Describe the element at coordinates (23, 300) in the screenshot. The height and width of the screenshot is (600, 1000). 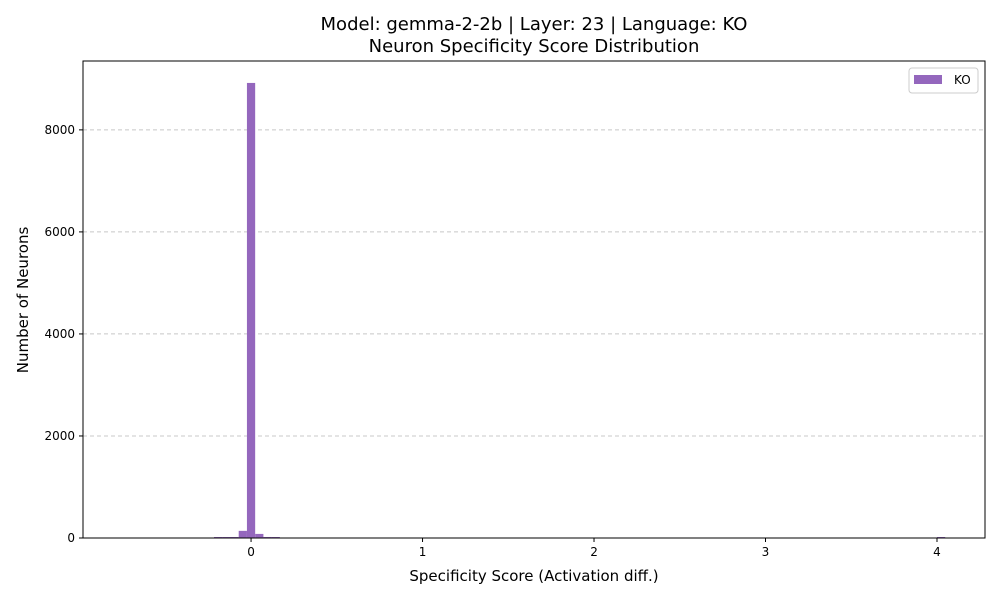
I see `y-axis-label: Number of Neurons` at that location.